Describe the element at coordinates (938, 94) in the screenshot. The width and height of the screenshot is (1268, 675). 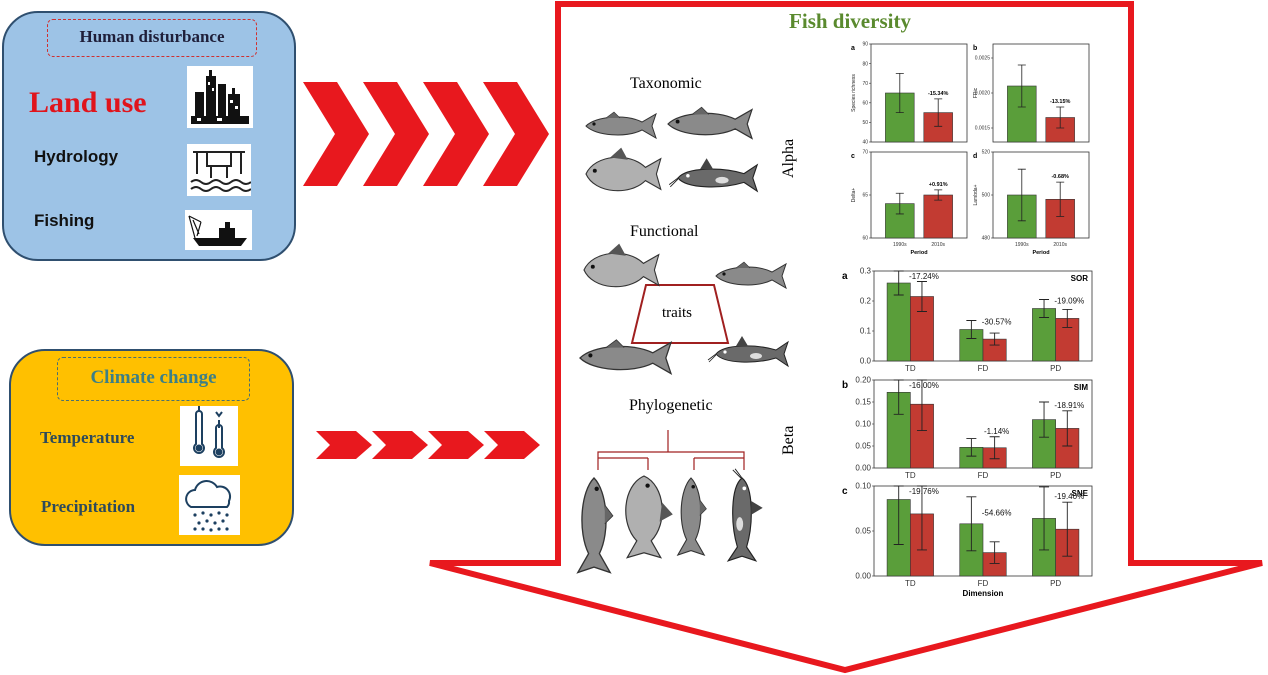
I see `change-label: -15.34%` at that location.